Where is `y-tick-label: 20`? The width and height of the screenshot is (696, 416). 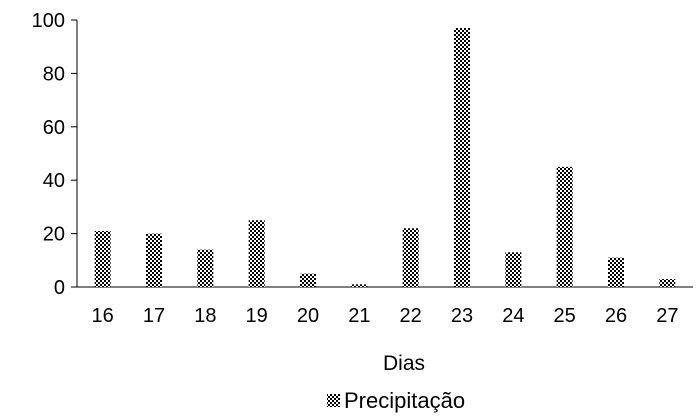
y-tick-label: 20 is located at coordinates (54, 235).